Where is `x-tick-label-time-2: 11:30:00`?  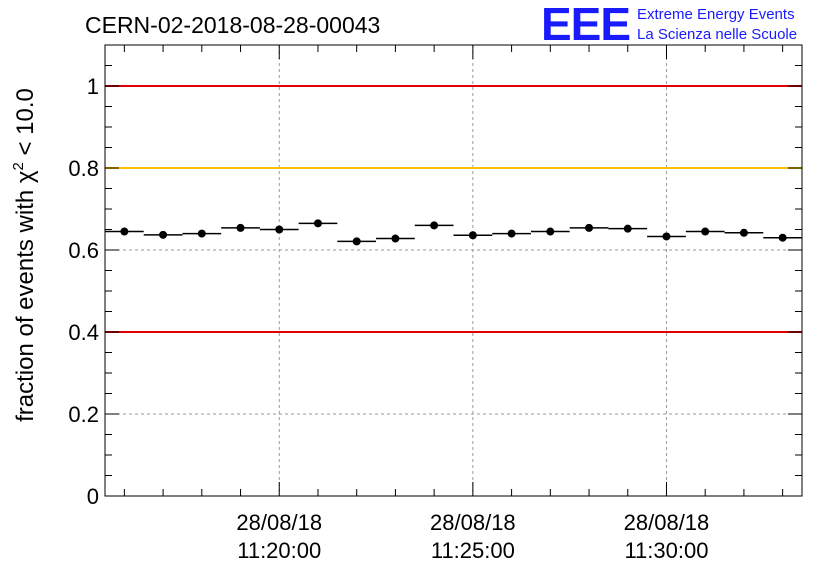 x-tick-label-time-2: 11:30:00 is located at coordinates (666, 550).